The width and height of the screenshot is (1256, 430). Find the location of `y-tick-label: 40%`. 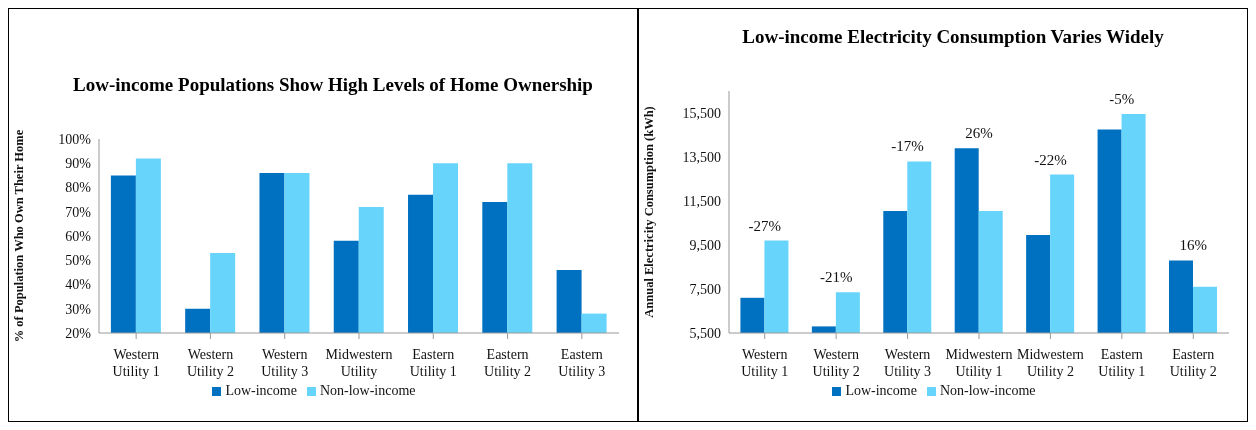

y-tick-label: 40% is located at coordinates (78, 285).